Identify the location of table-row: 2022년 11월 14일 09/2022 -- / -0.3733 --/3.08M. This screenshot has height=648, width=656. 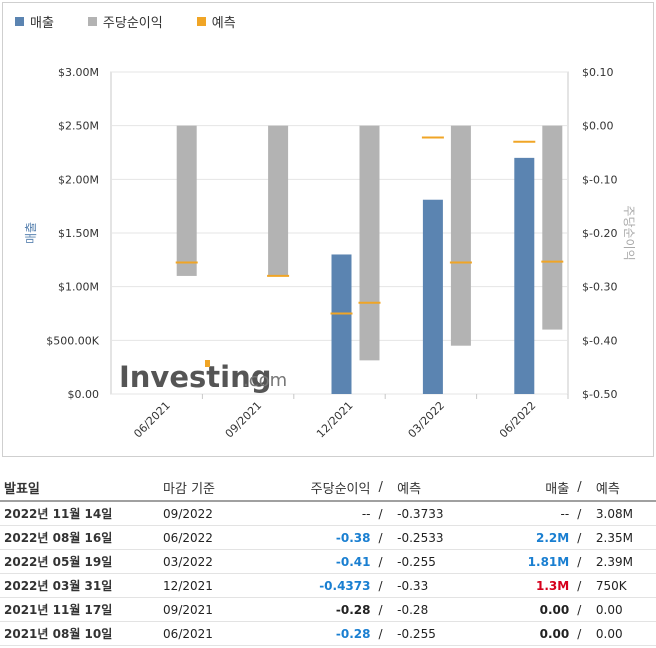
(328, 513).